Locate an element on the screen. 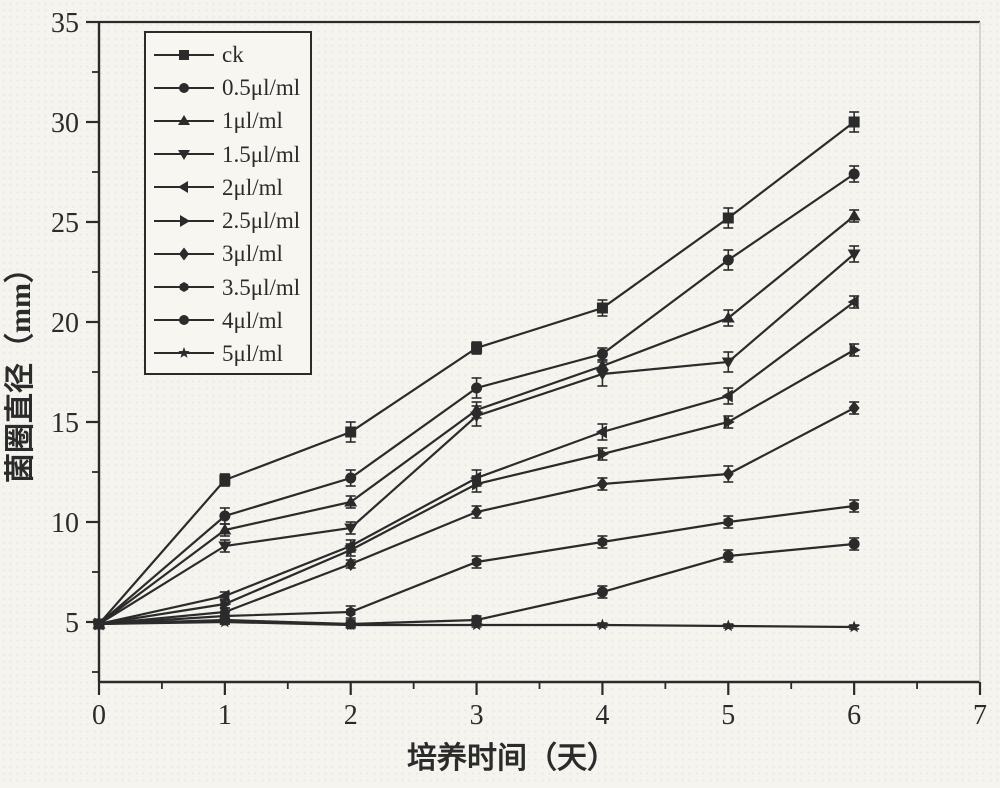 The height and width of the screenshot is (788, 1000). x-tick-label: 6 is located at coordinates (854, 715).